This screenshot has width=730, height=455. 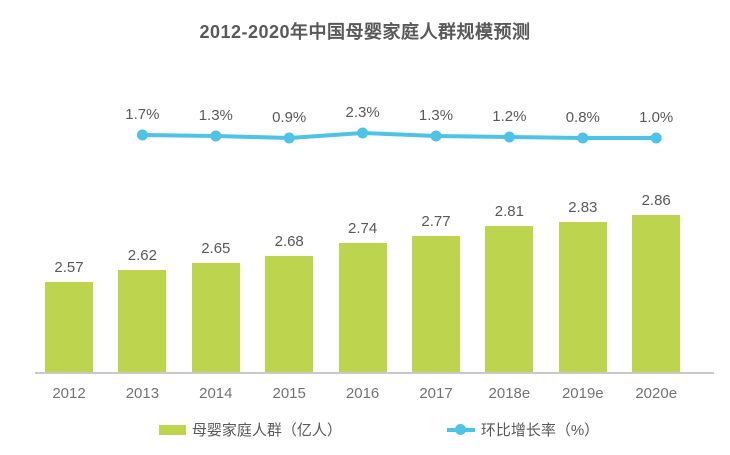 I want to click on bar-series-swatch-icon, so click(x=172, y=429).